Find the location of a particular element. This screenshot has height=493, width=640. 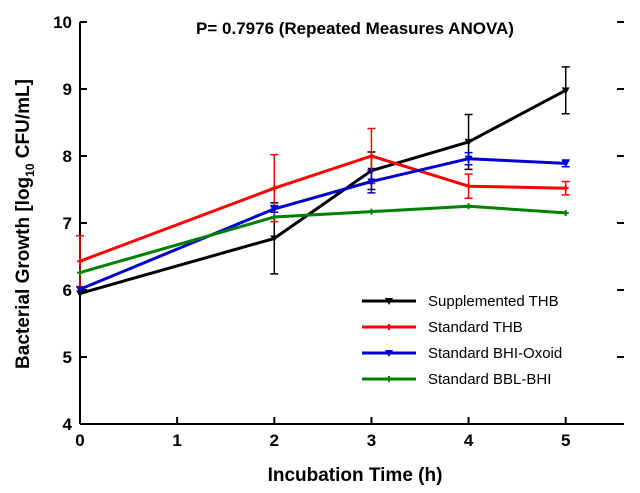

y-axis-label-suffix: CFU/mL] is located at coordinates (23, 121).